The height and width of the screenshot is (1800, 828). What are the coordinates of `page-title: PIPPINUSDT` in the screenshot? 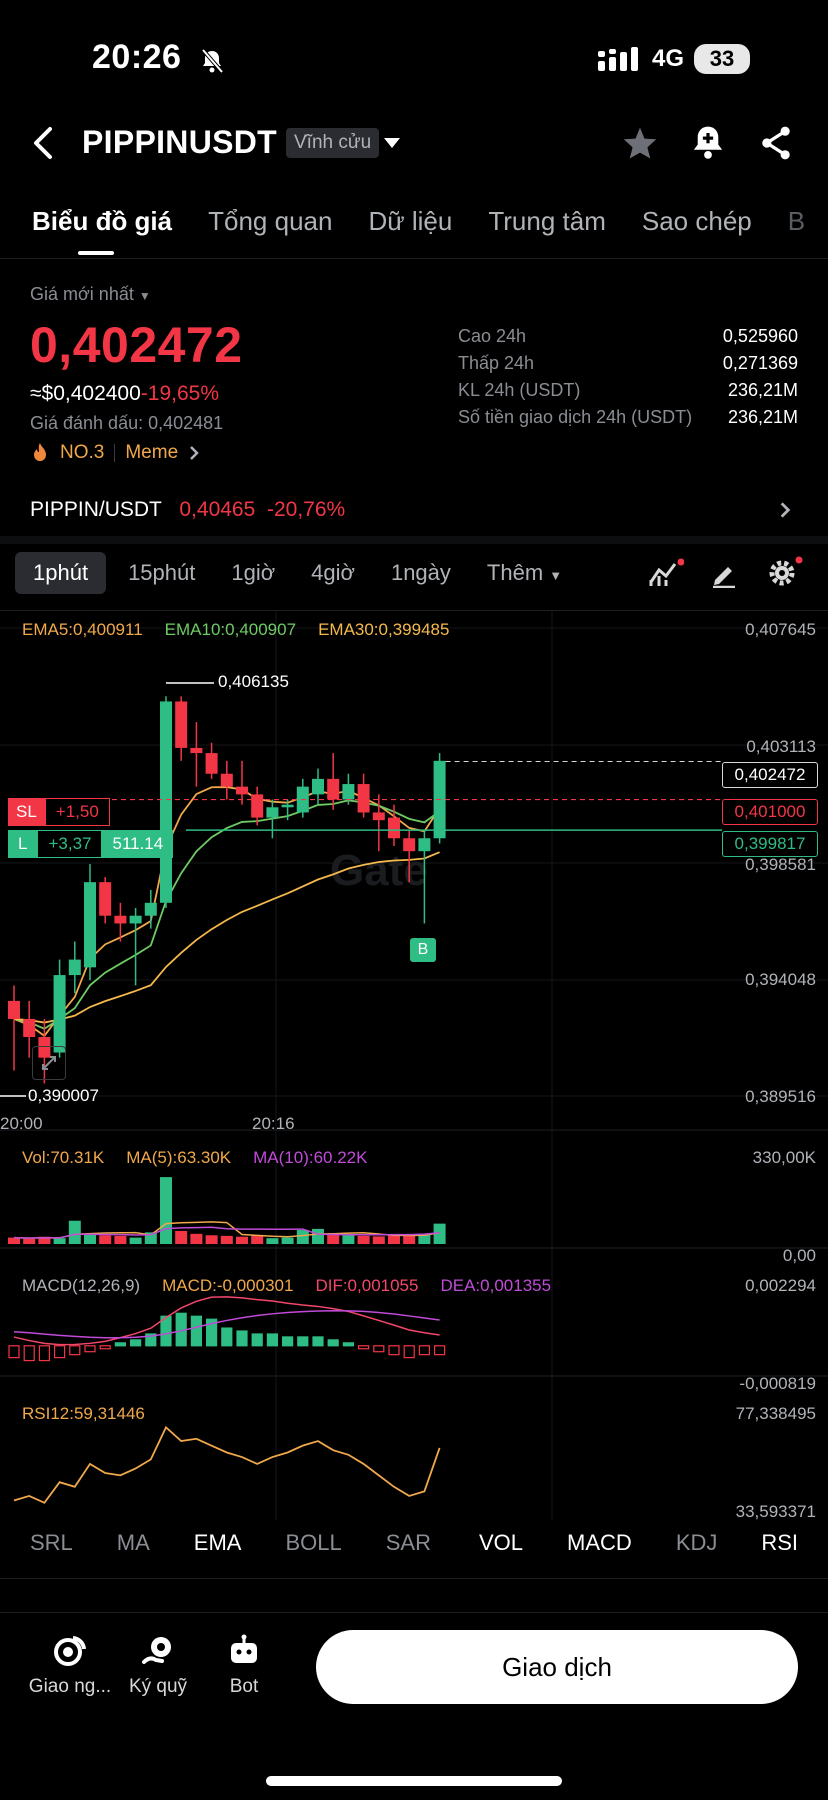 It's located at (180, 142).